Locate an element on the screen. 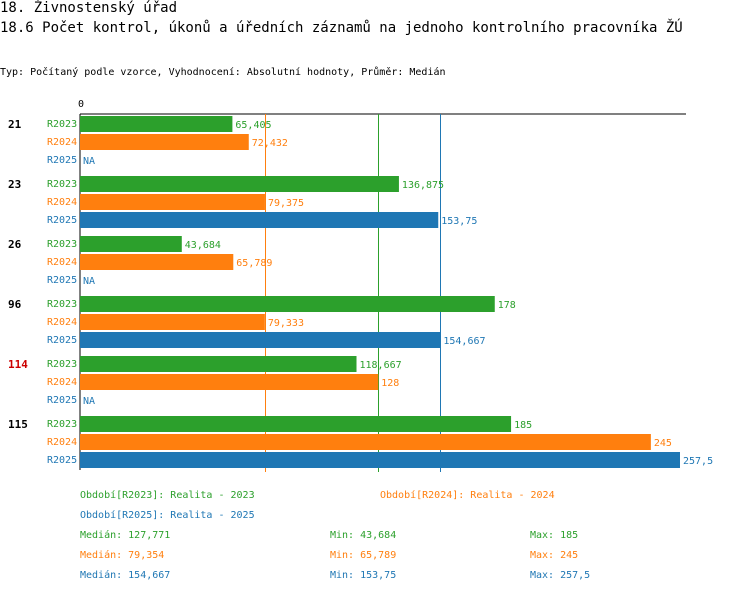 This screenshot has height=594, width=750. value-label: 128 is located at coordinates (390, 383).